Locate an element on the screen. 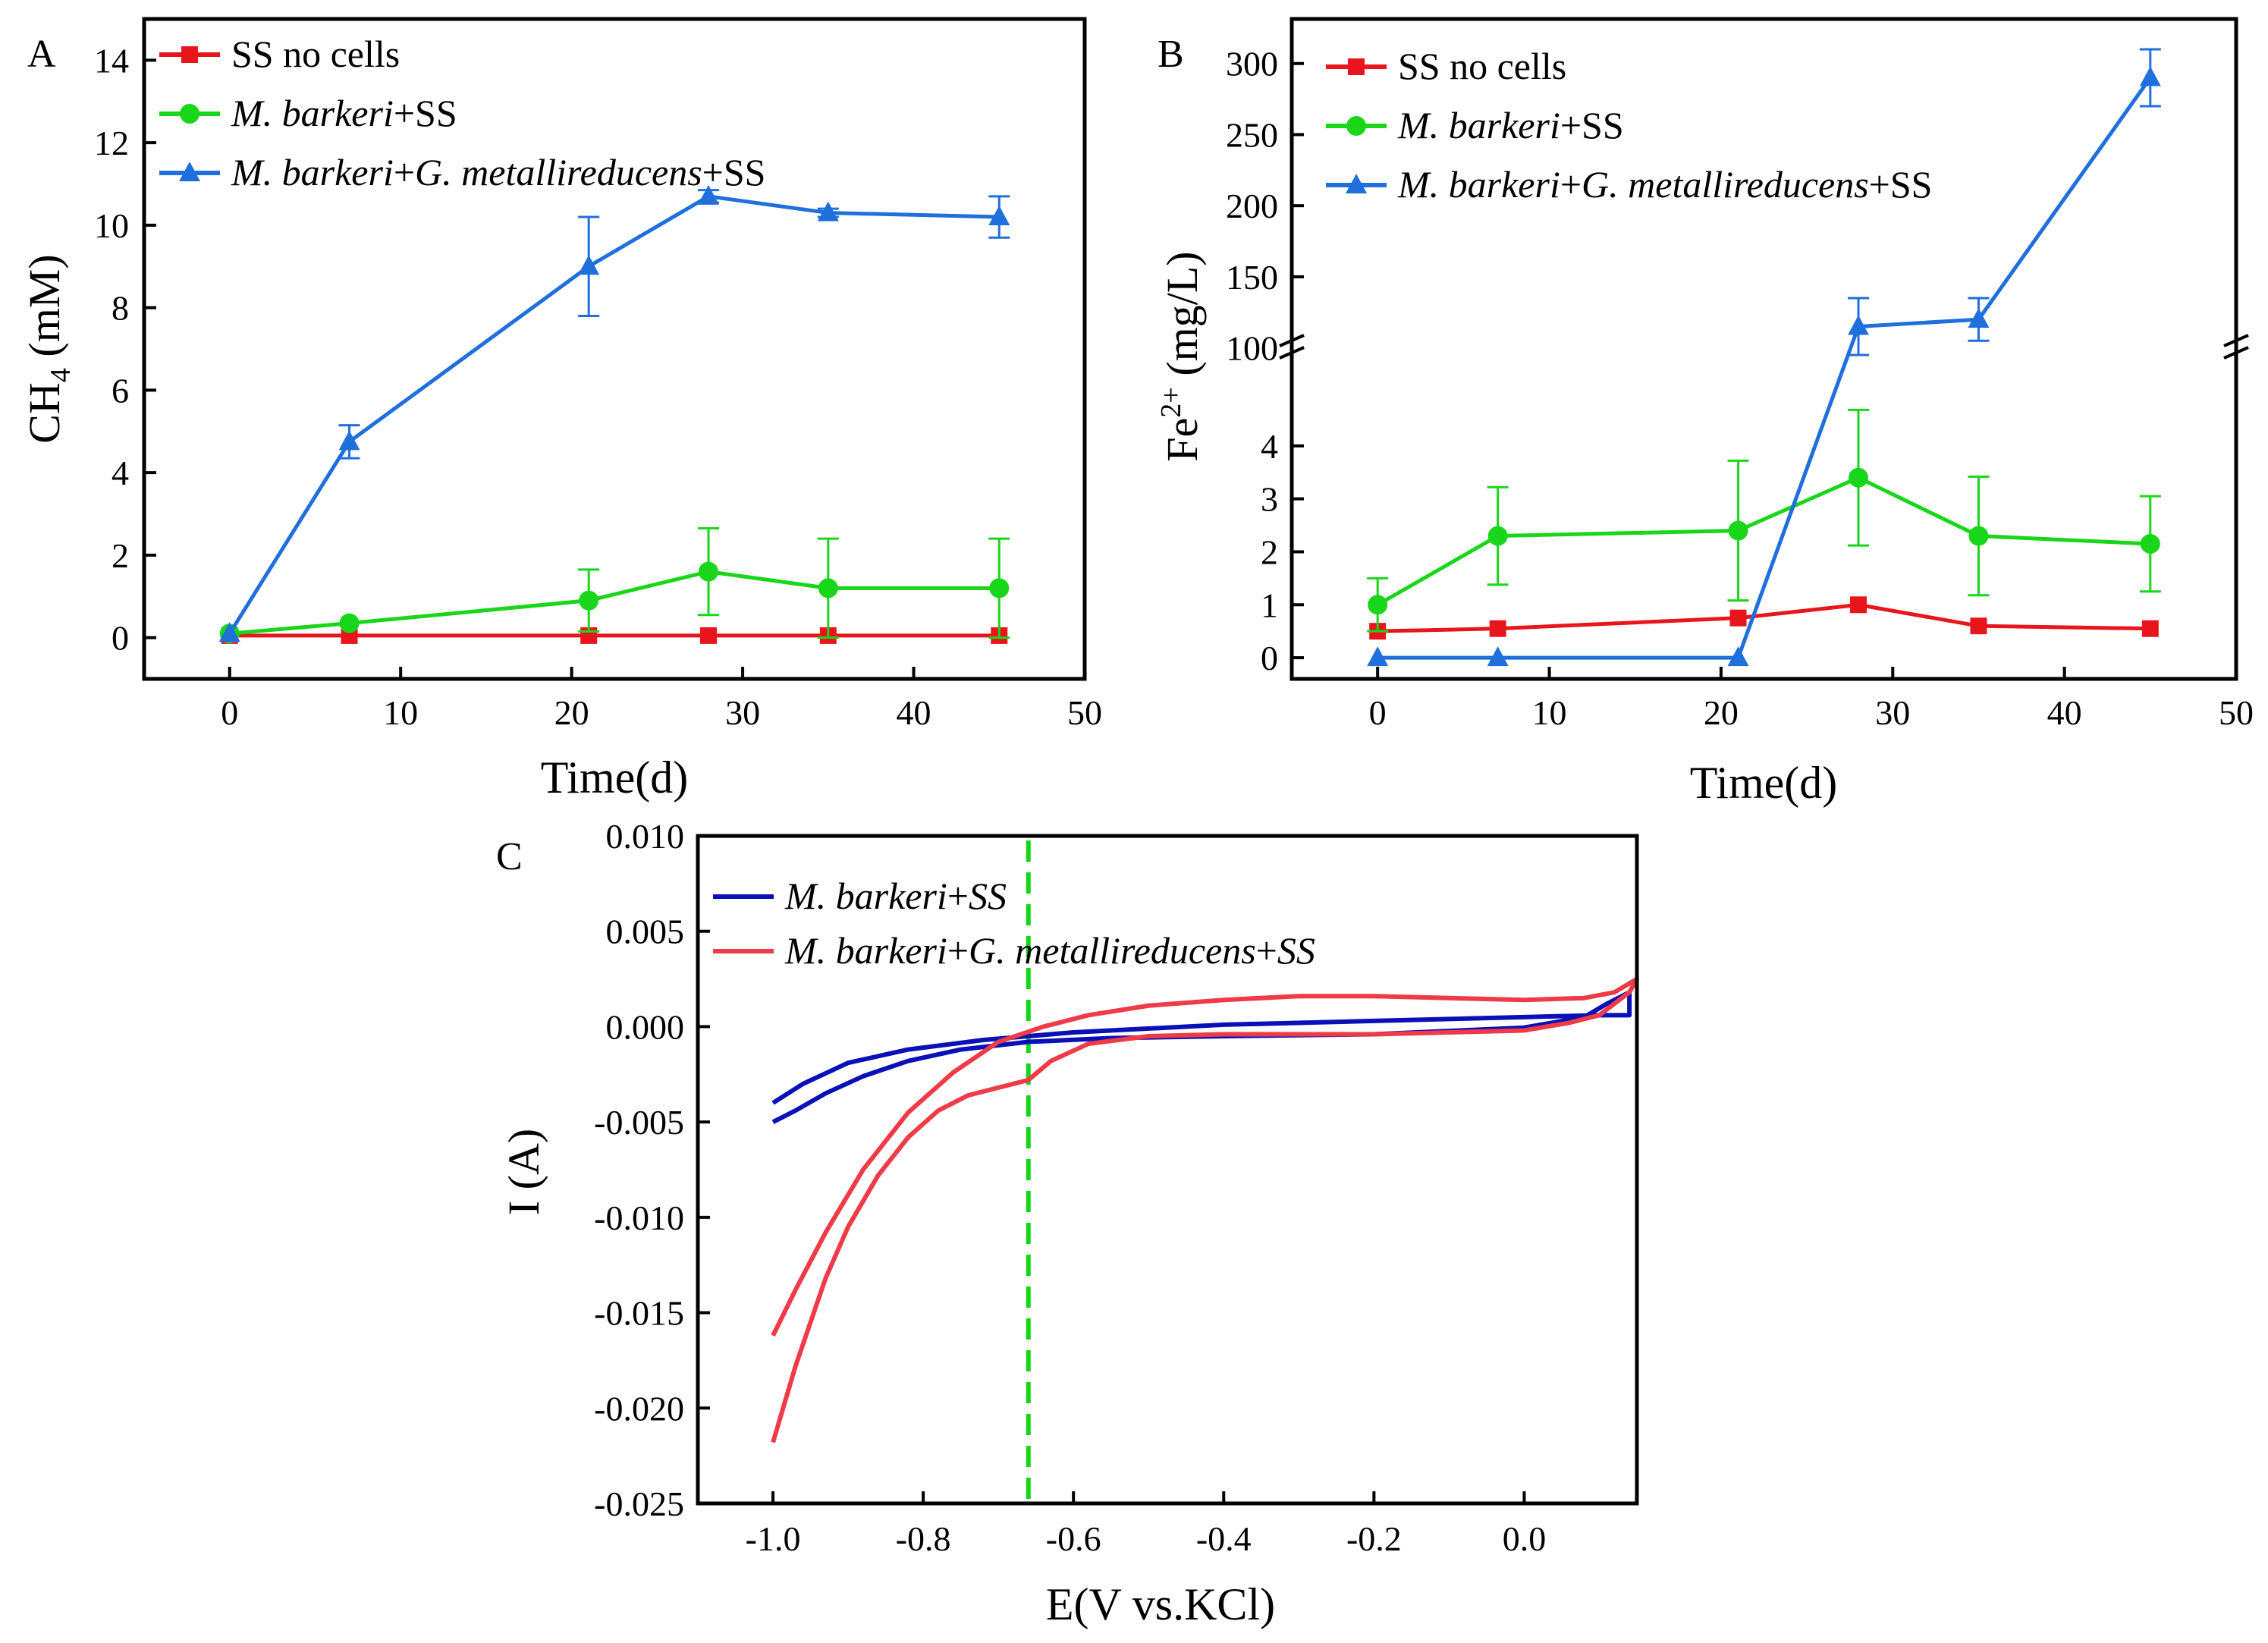 The width and height of the screenshot is (2268, 1643). y-tick-label: 250 is located at coordinates (1252, 134).